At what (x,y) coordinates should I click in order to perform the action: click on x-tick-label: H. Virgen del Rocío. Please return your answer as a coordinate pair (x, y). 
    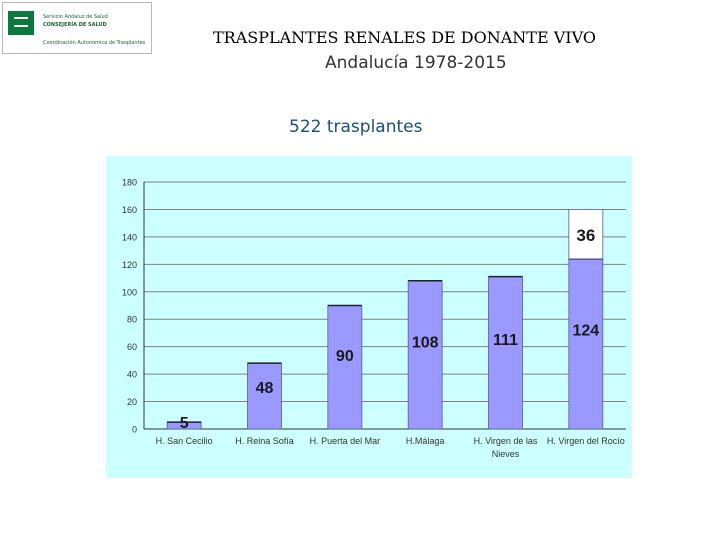
    Looking at the image, I should click on (586, 441).